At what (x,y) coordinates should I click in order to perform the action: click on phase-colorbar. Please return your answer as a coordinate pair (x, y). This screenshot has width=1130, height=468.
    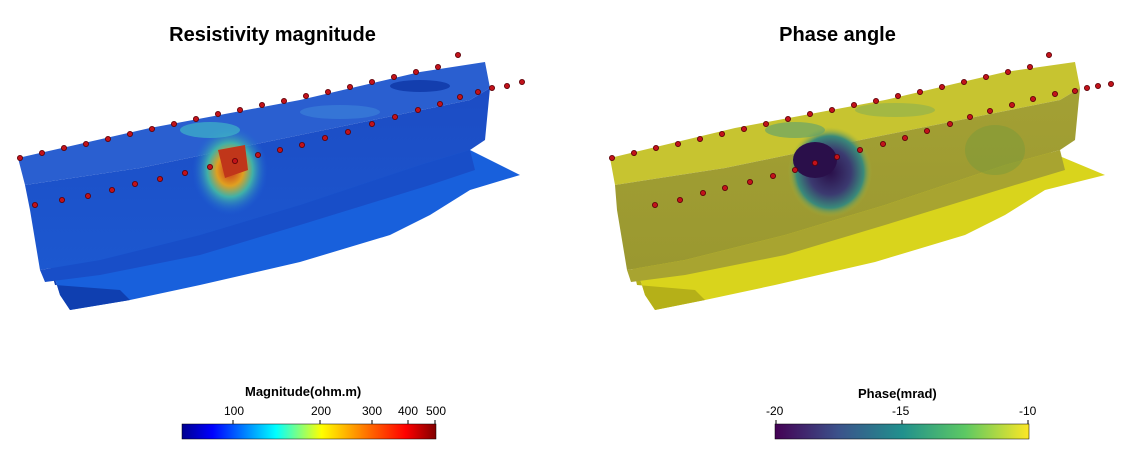
    Looking at the image, I should click on (902, 430).